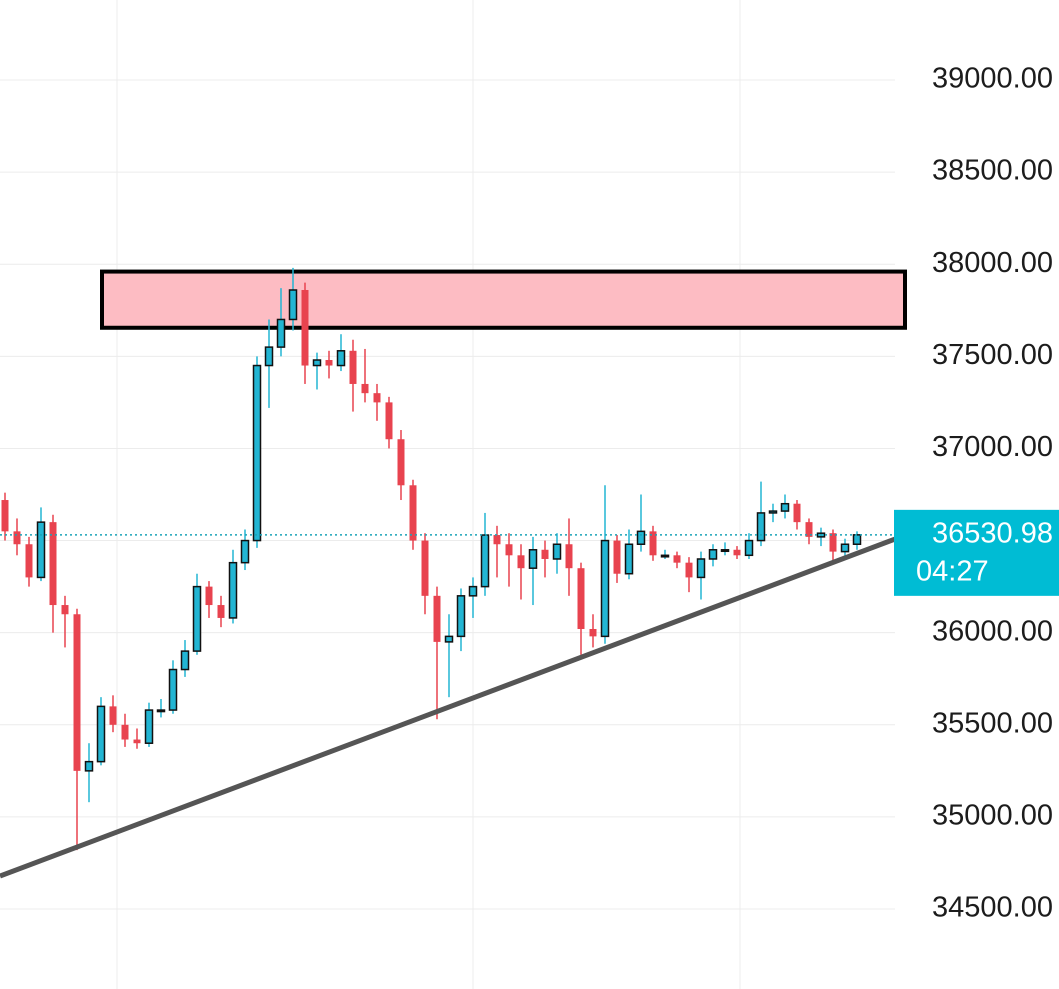 The height and width of the screenshot is (989, 1059). What do you see at coordinates (992, 355) in the screenshot?
I see `y-tick-label: 37500.00` at bounding box center [992, 355].